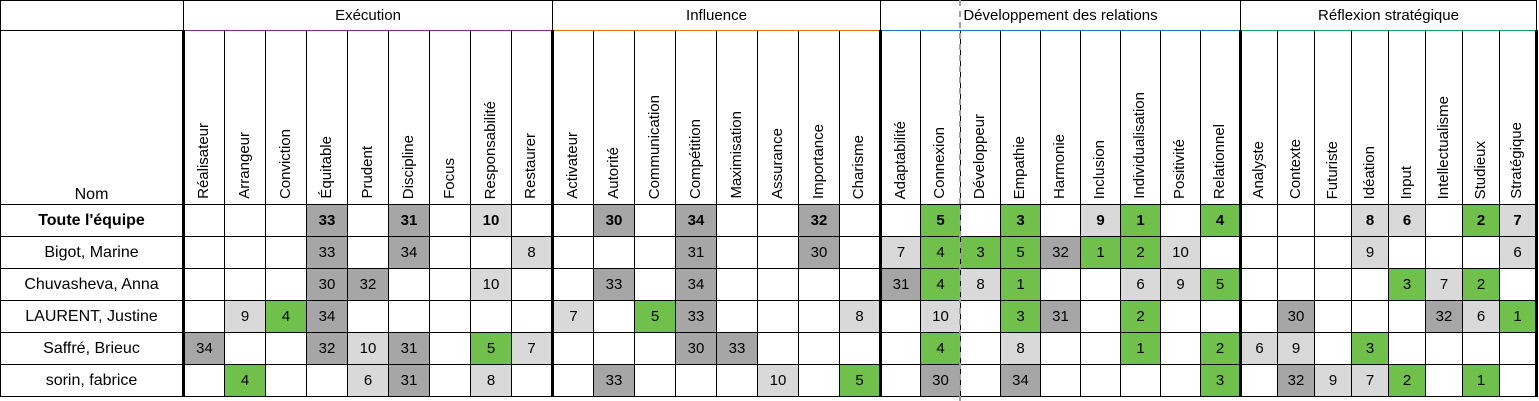  What do you see at coordinates (203, 380) in the screenshot?
I see `cell-sorin-fabrice-realisateur` at bounding box center [203, 380].